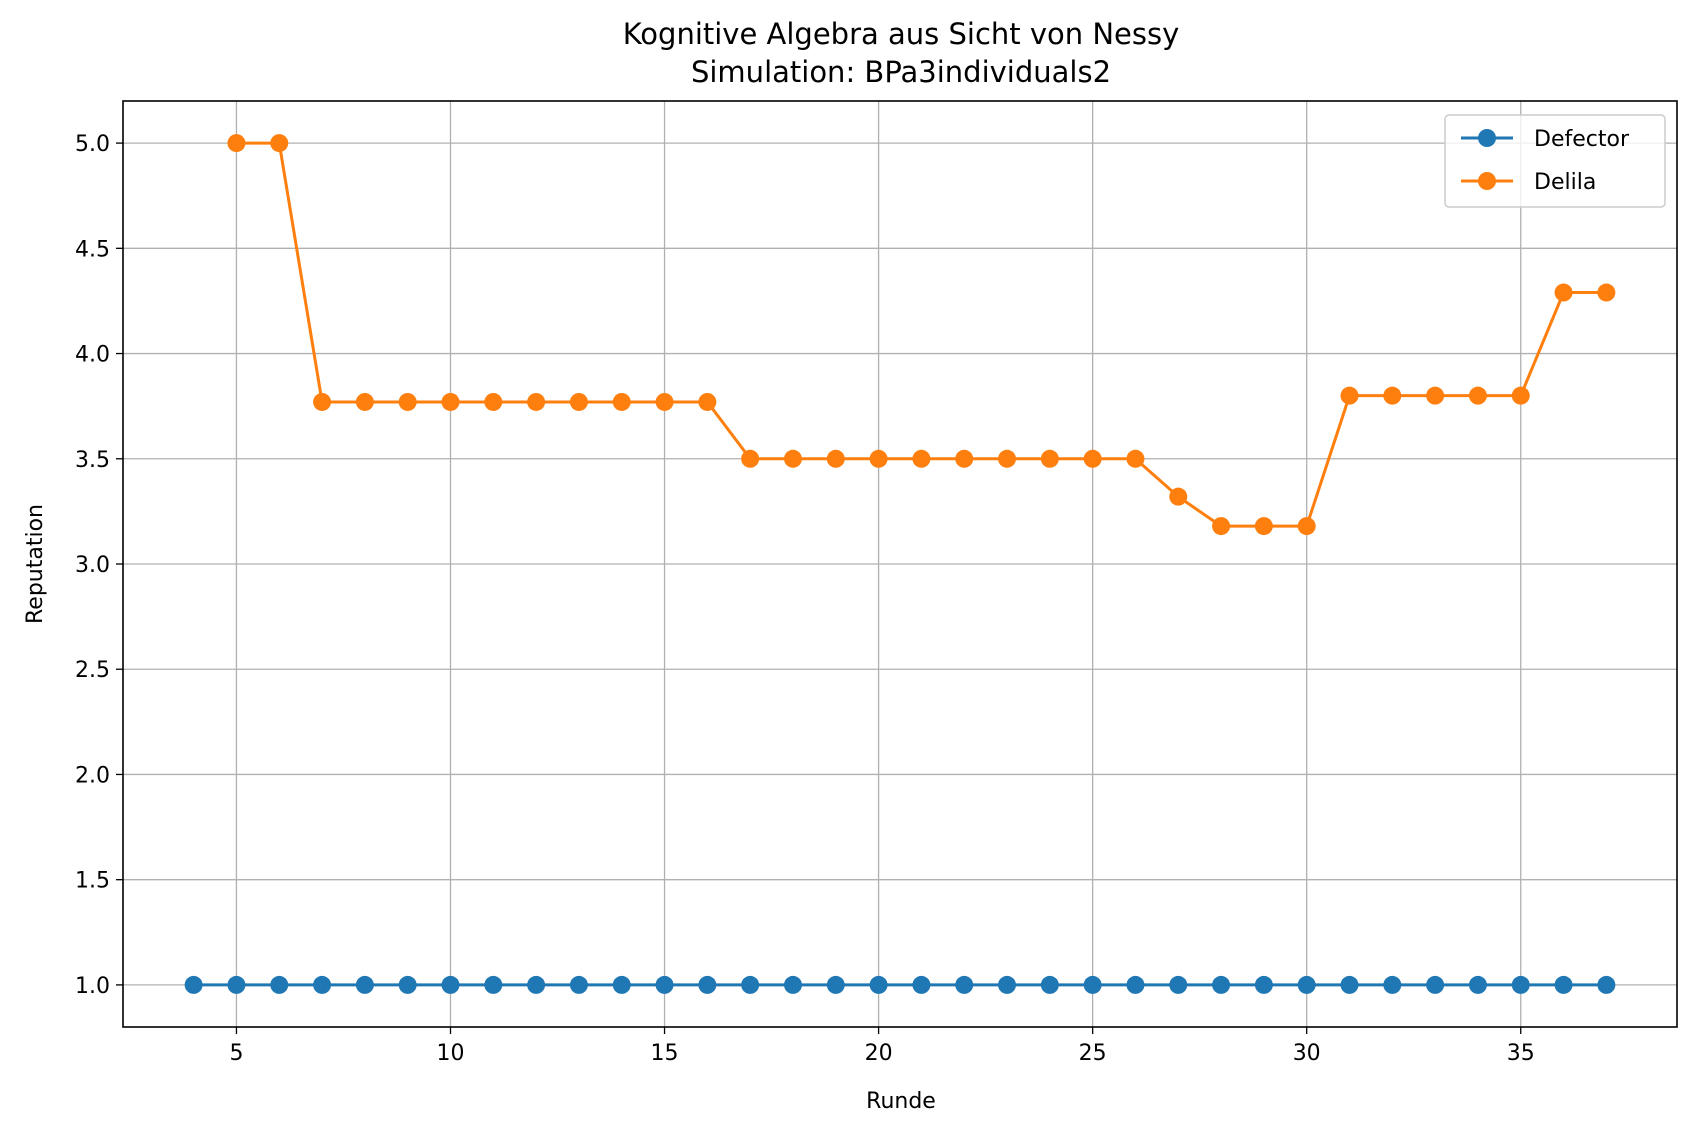 The image size is (1692, 1131). What do you see at coordinates (901, 1101) in the screenshot?
I see `x-axis-label: Runde` at bounding box center [901, 1101].